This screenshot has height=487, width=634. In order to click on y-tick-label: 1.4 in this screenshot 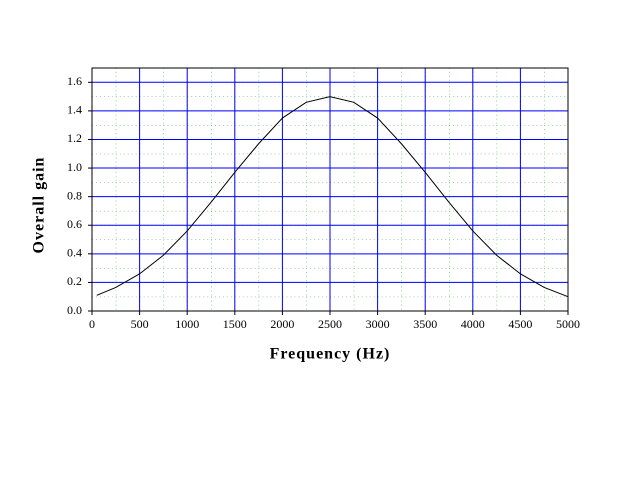, I will do `click(74, 110)`.